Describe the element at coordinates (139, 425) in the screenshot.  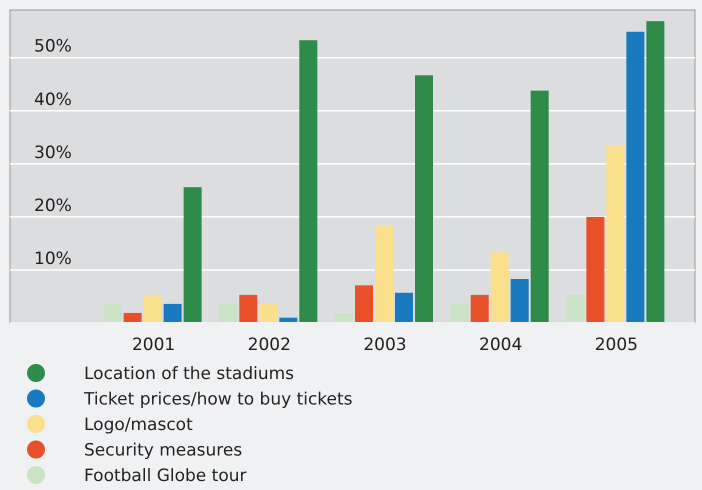
I see `legend-label: Logo/mascot` at that location.